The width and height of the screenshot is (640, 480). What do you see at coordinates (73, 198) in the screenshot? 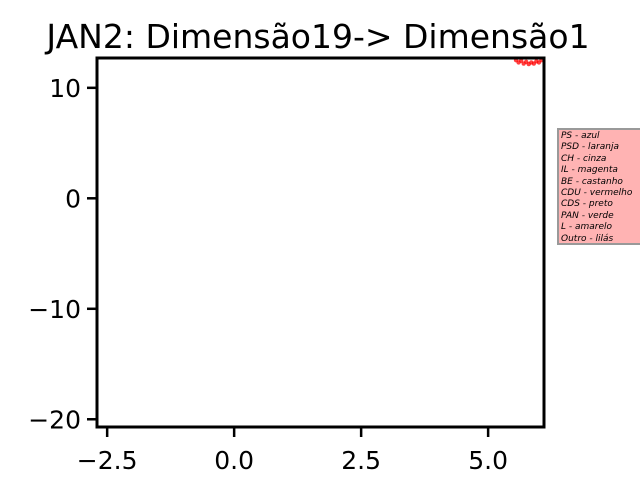
I see `y-tick-label: 0` at bounding box center [73, 198].